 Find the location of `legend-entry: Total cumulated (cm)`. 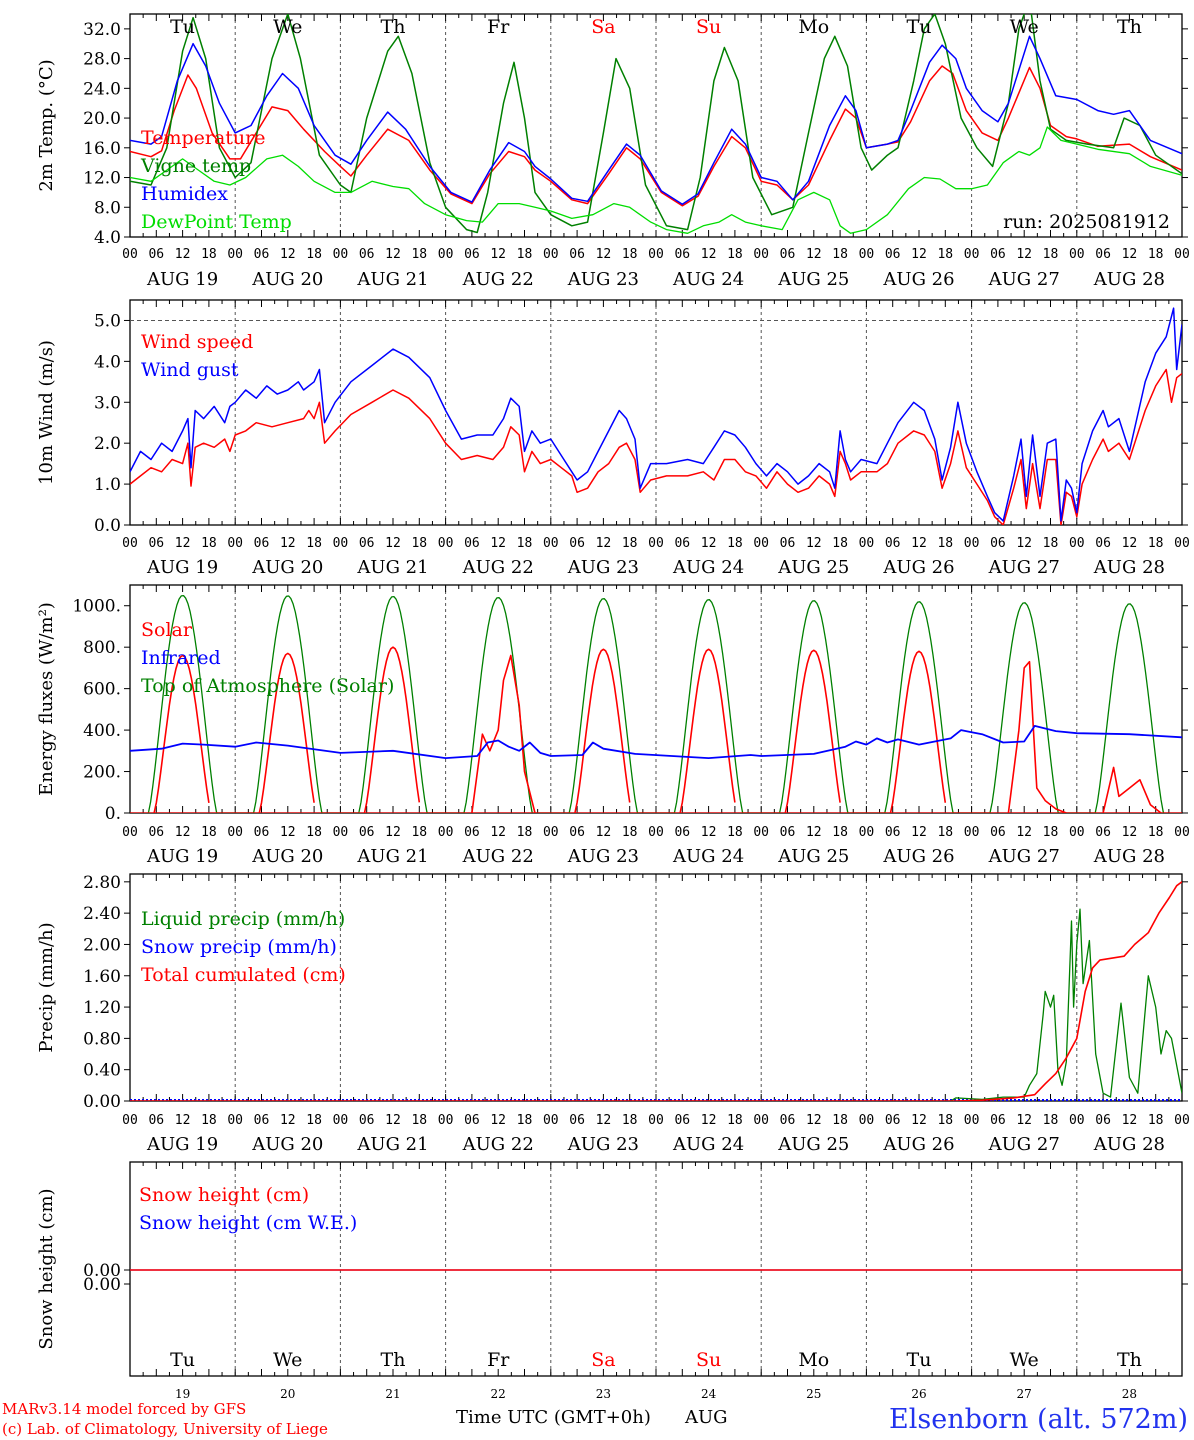

legend-entry: Total cumulated (cm) is located at coordinates (243, 975).